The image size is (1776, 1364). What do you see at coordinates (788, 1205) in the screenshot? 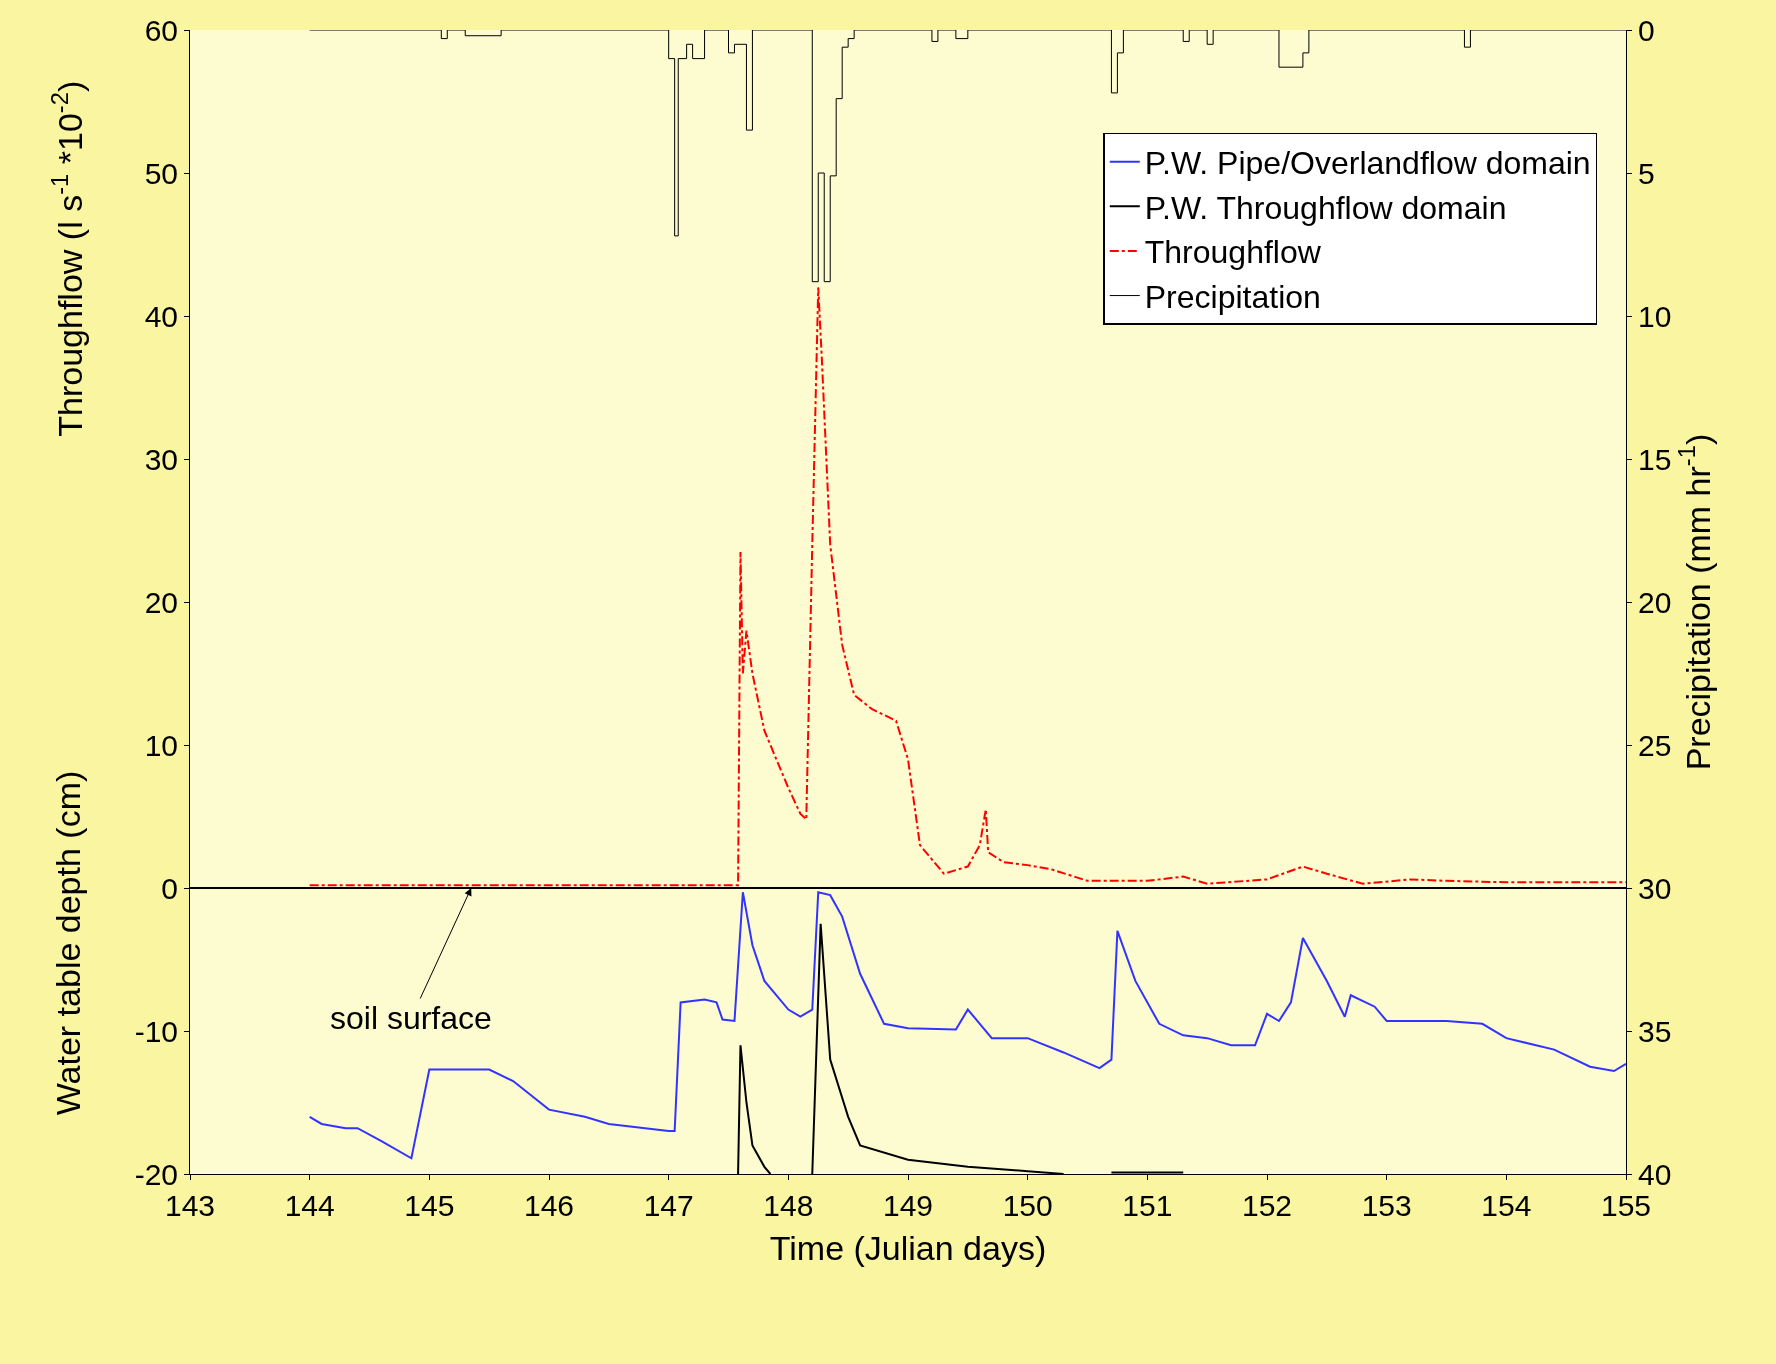
I see `x-tick-label: 148` at bounding box center [788, 1205].